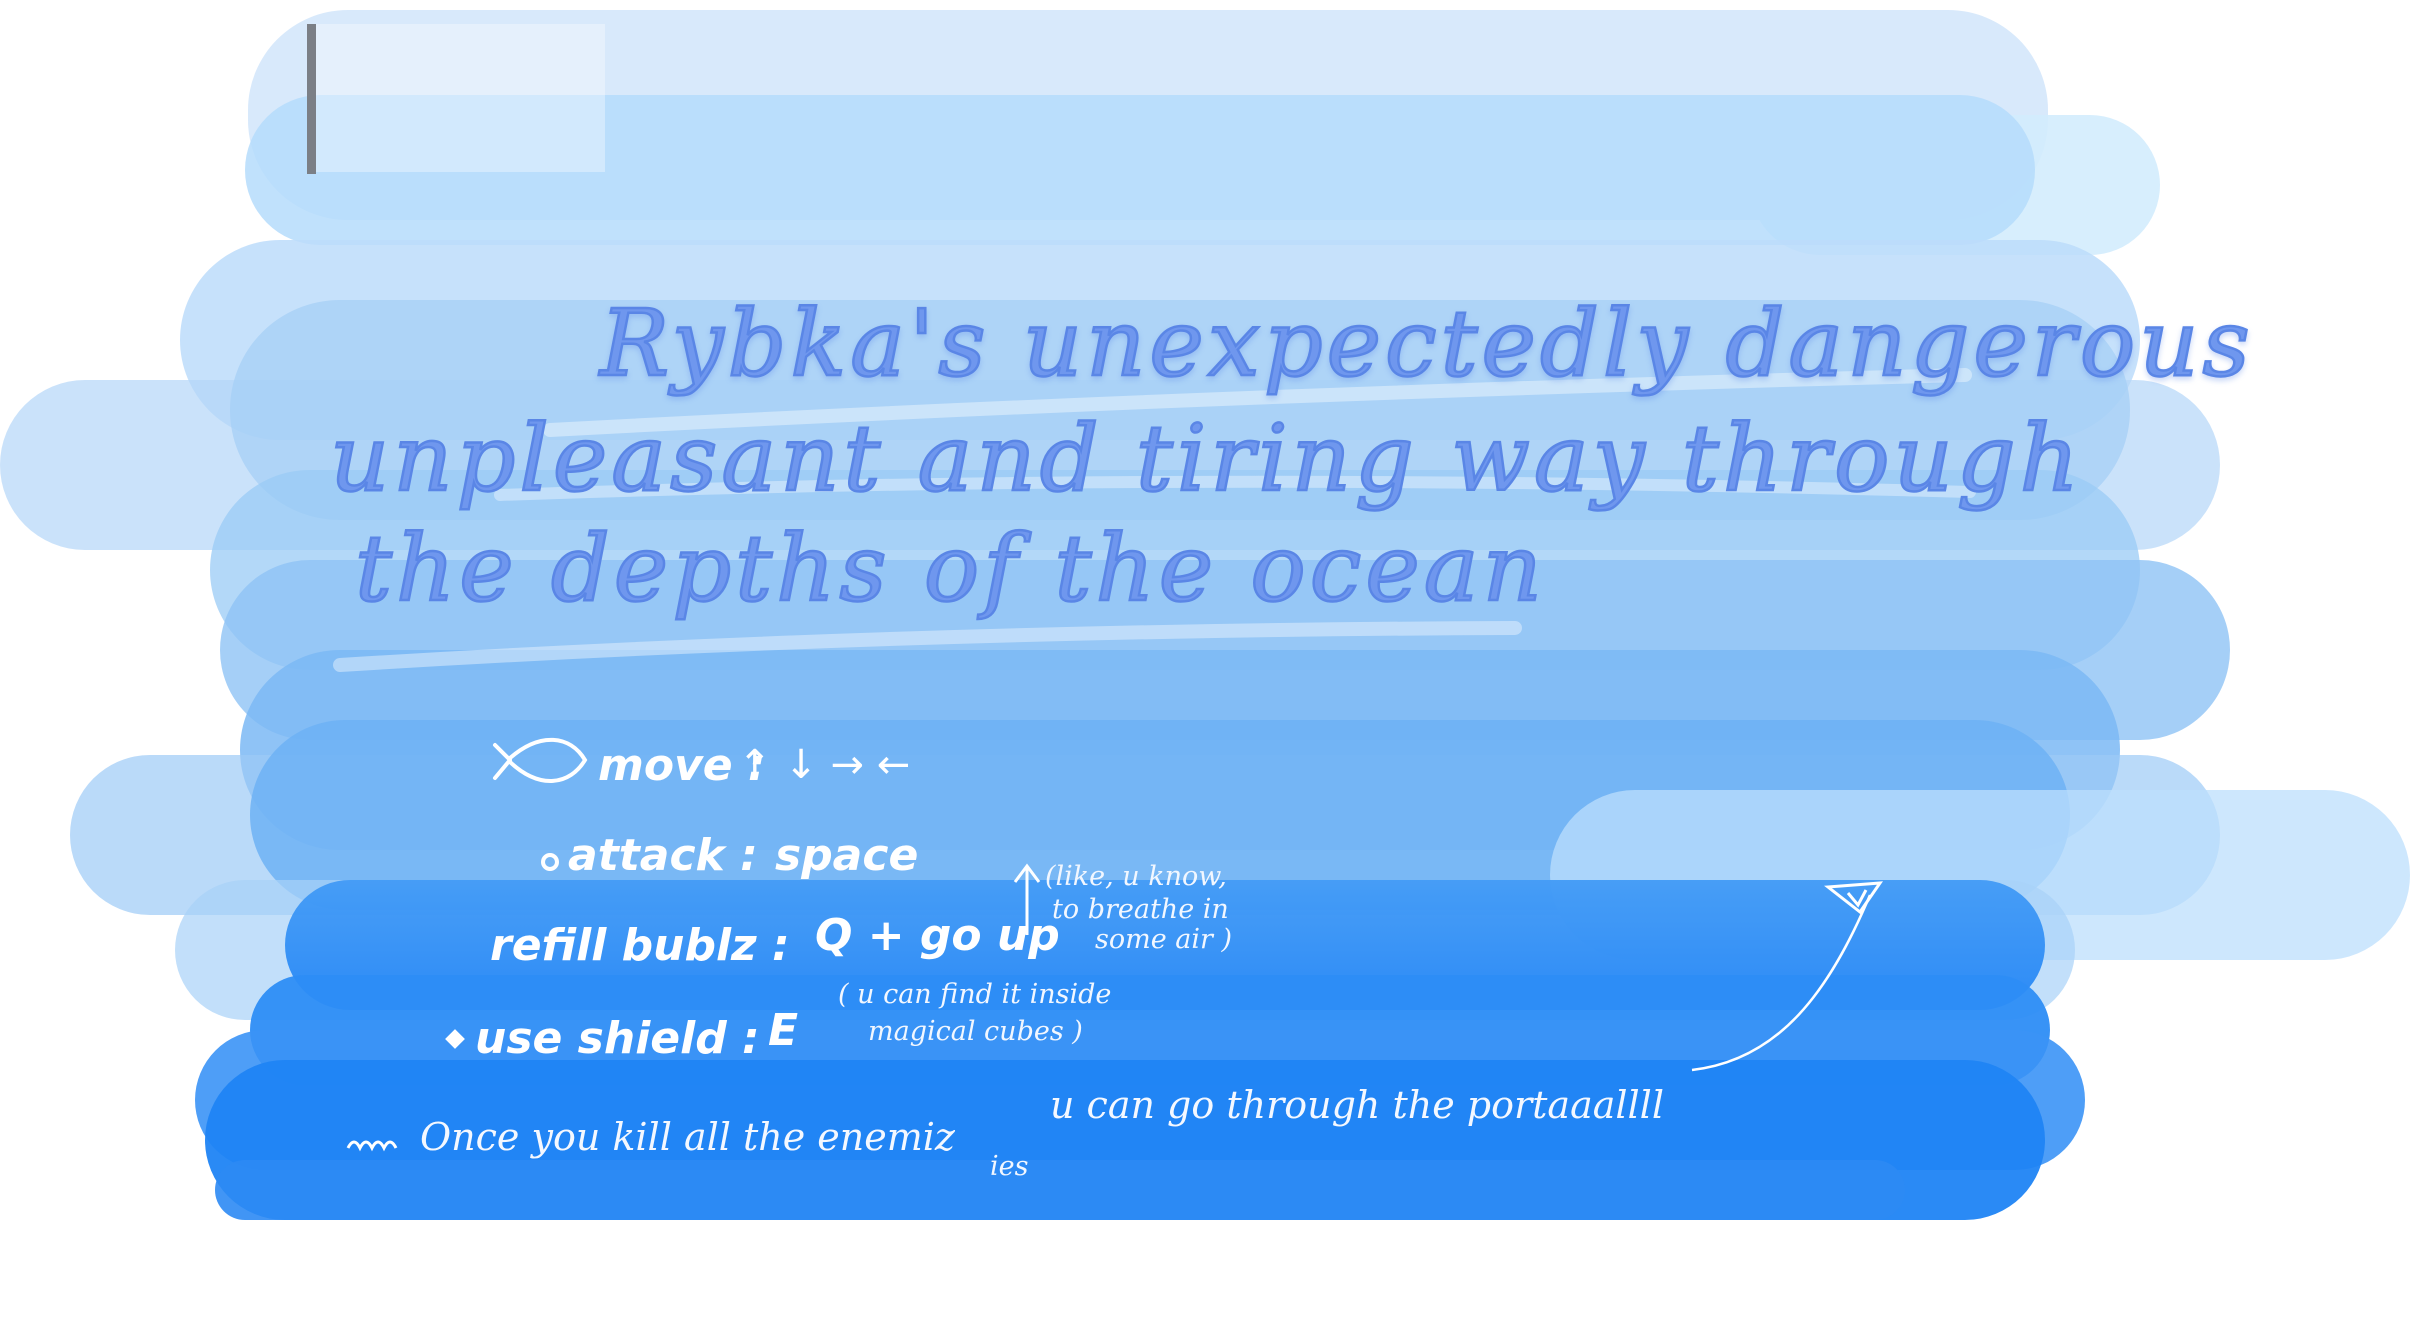 This screenshot has height=1330, width=2411. I want to click on title-line-2: unpleasant and tiring way through, so click(1206, 458).